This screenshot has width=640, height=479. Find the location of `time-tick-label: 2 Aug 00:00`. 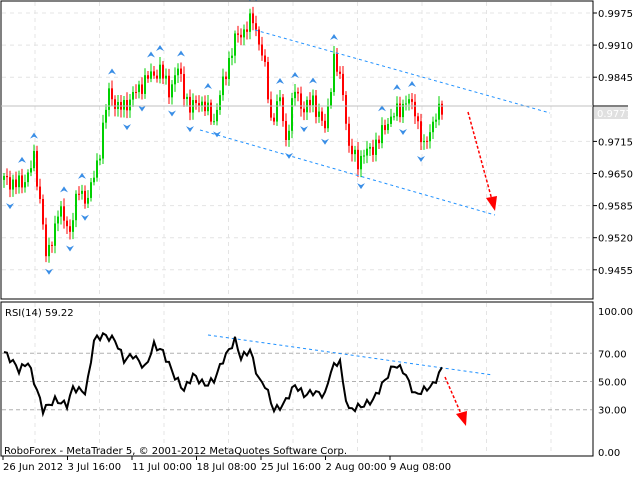

time-tick-label: 2 Aug 00:00 is located at coordinates (356, 467).